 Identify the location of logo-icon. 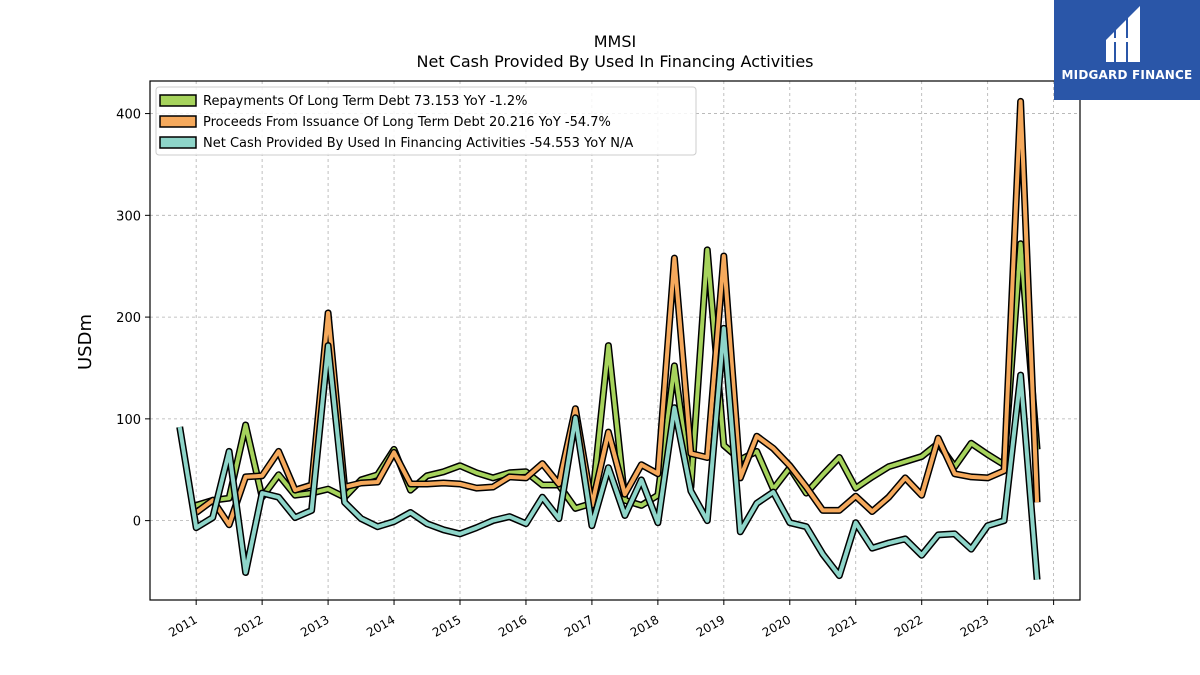
(1123, 34).